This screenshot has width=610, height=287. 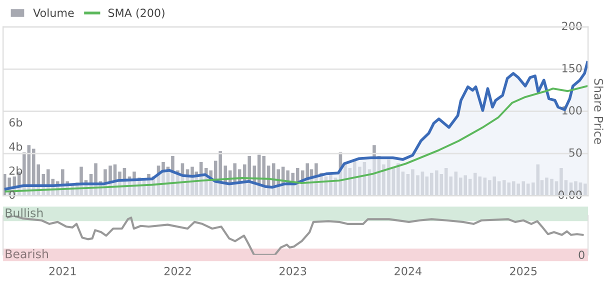 What do you see at coordinates (24, 213) in the screenshot?
I see `band-label: Bullish` at bounding box center [24, 213].